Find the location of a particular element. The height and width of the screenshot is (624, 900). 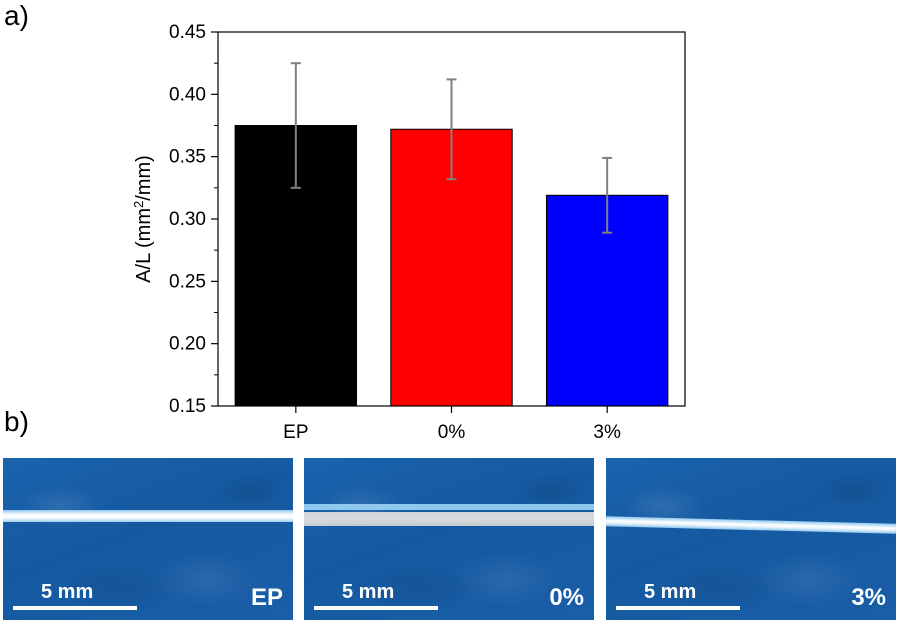

panel-label-a: a) is located at coordinates (16, 15).